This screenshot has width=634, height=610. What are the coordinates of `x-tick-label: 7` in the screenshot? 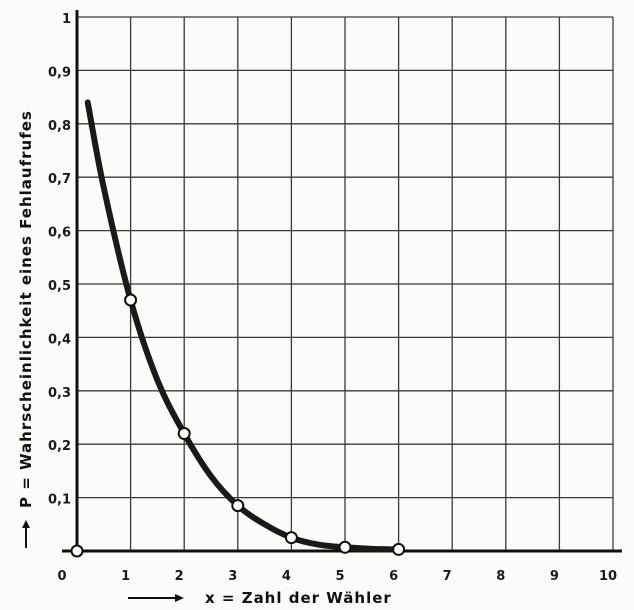 It's located at (447, 576).